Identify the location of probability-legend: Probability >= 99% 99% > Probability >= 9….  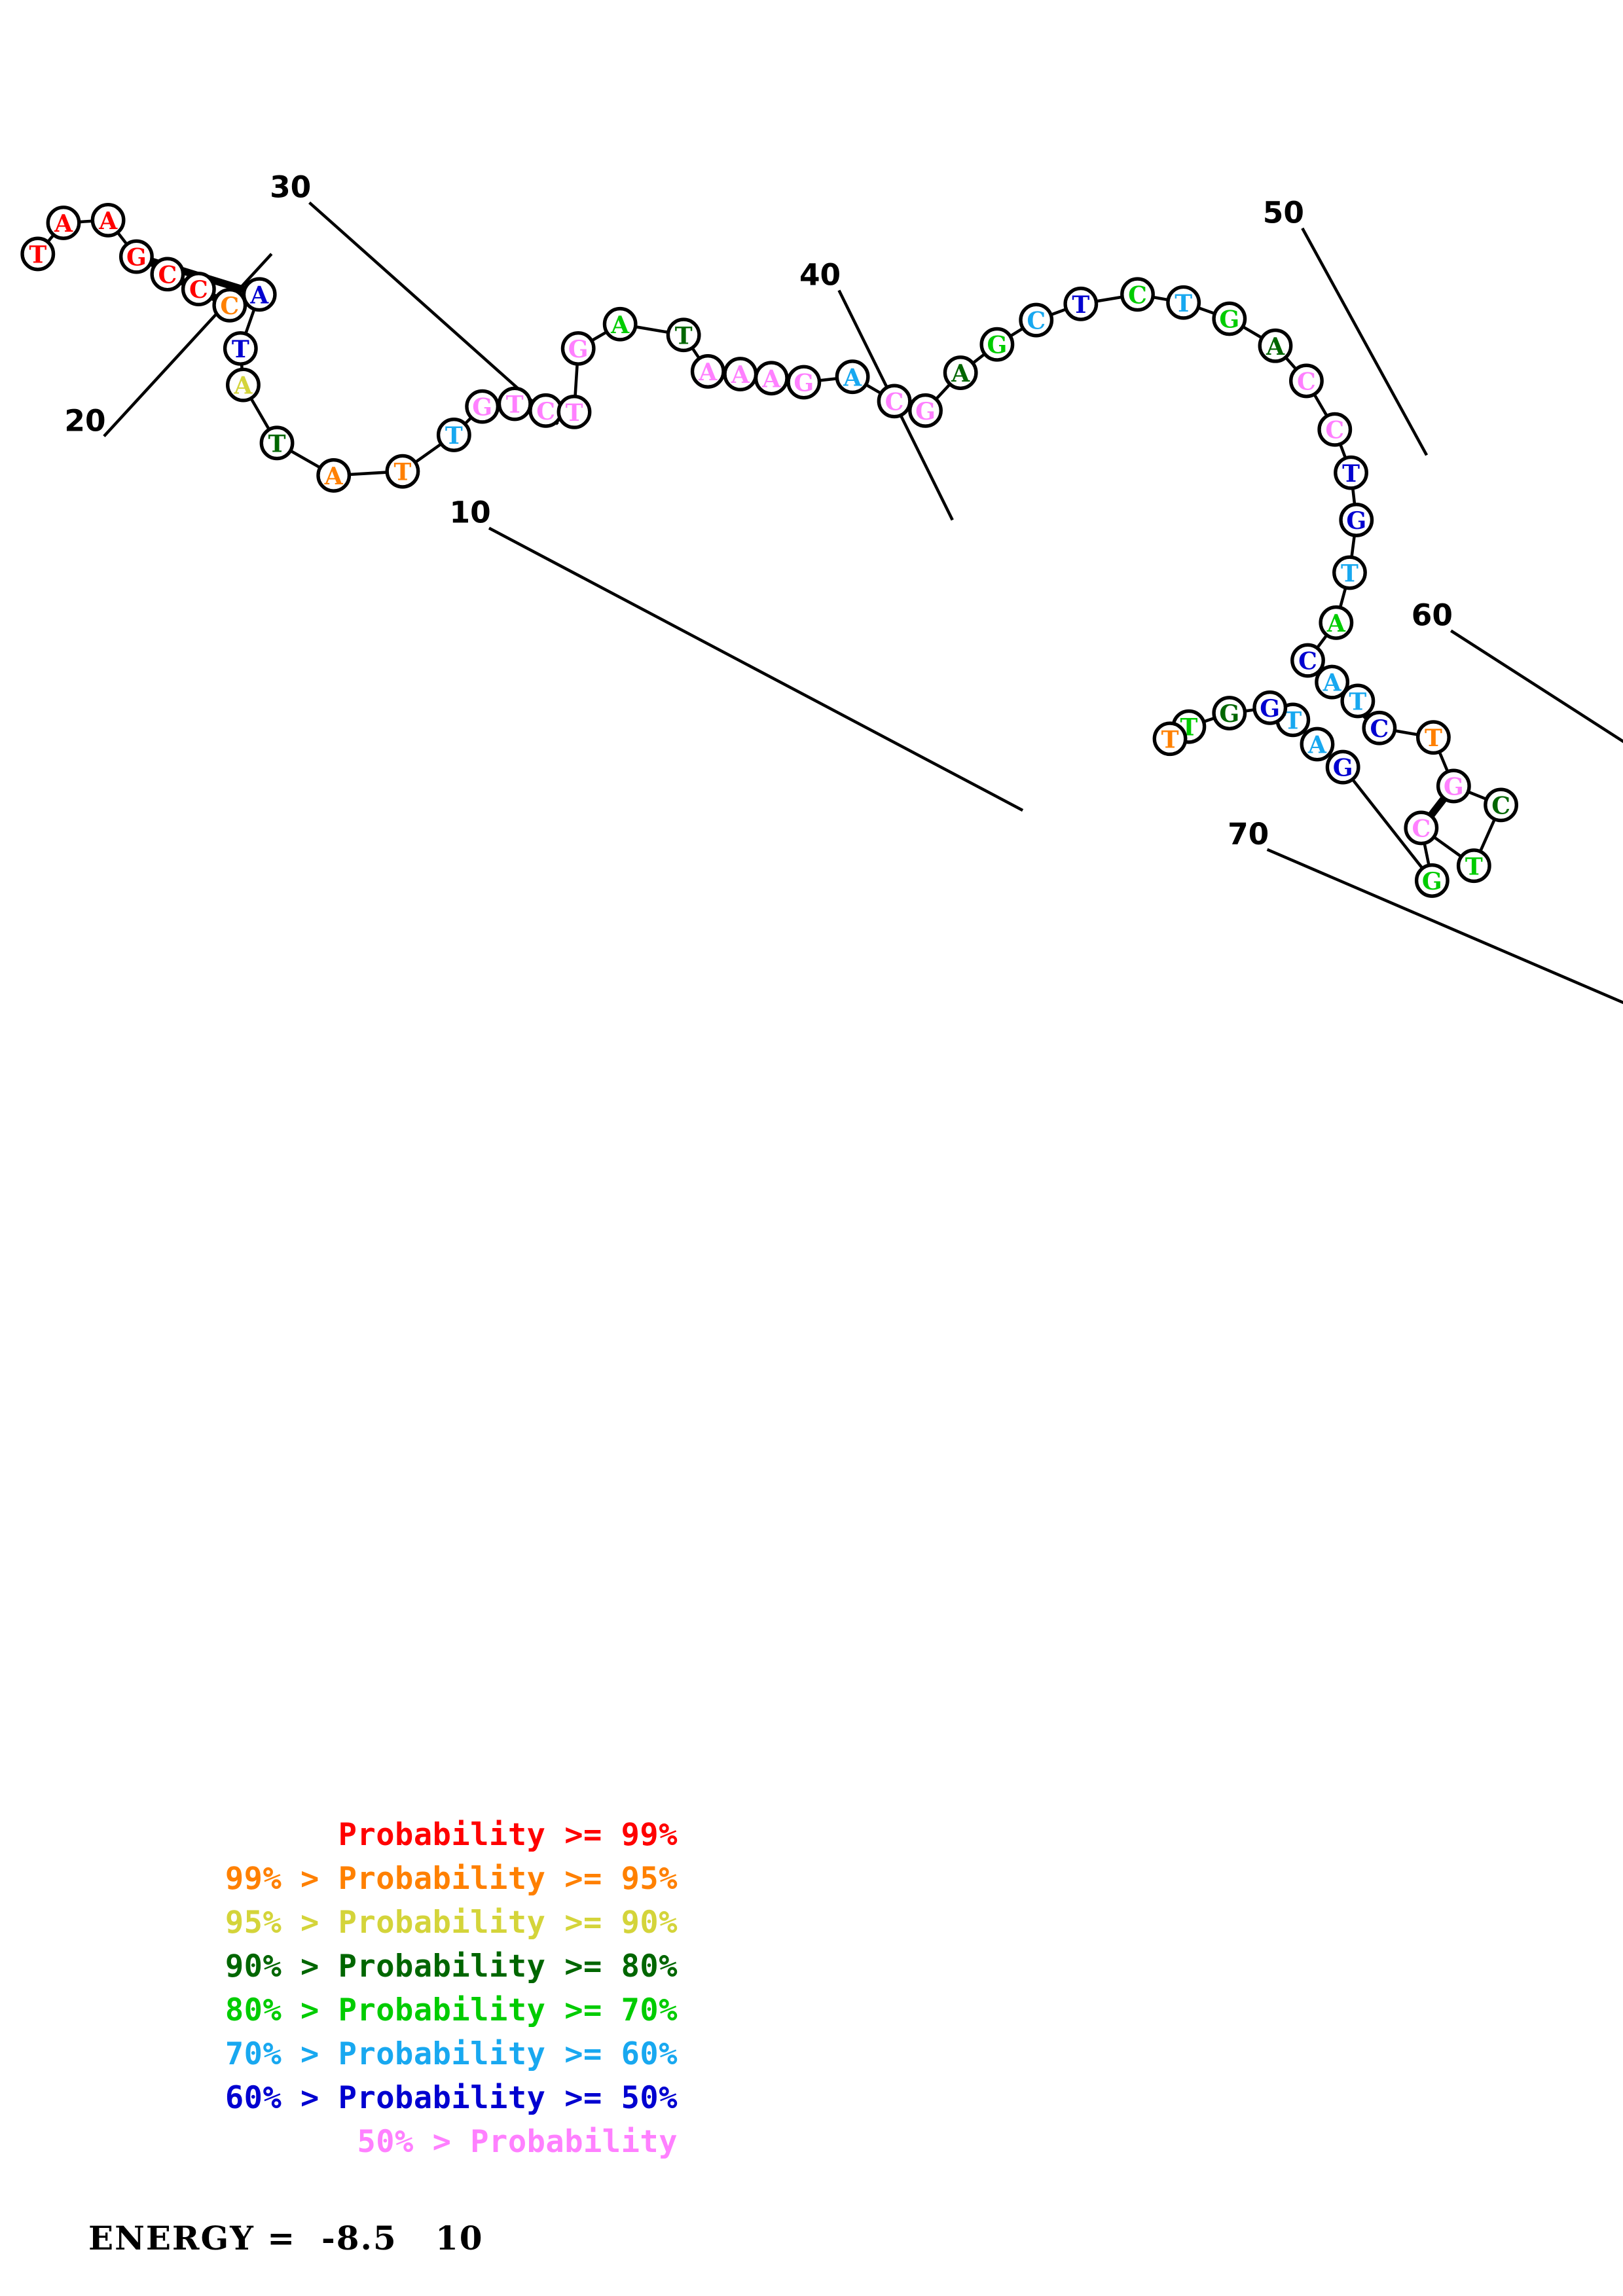
(383, 1988).